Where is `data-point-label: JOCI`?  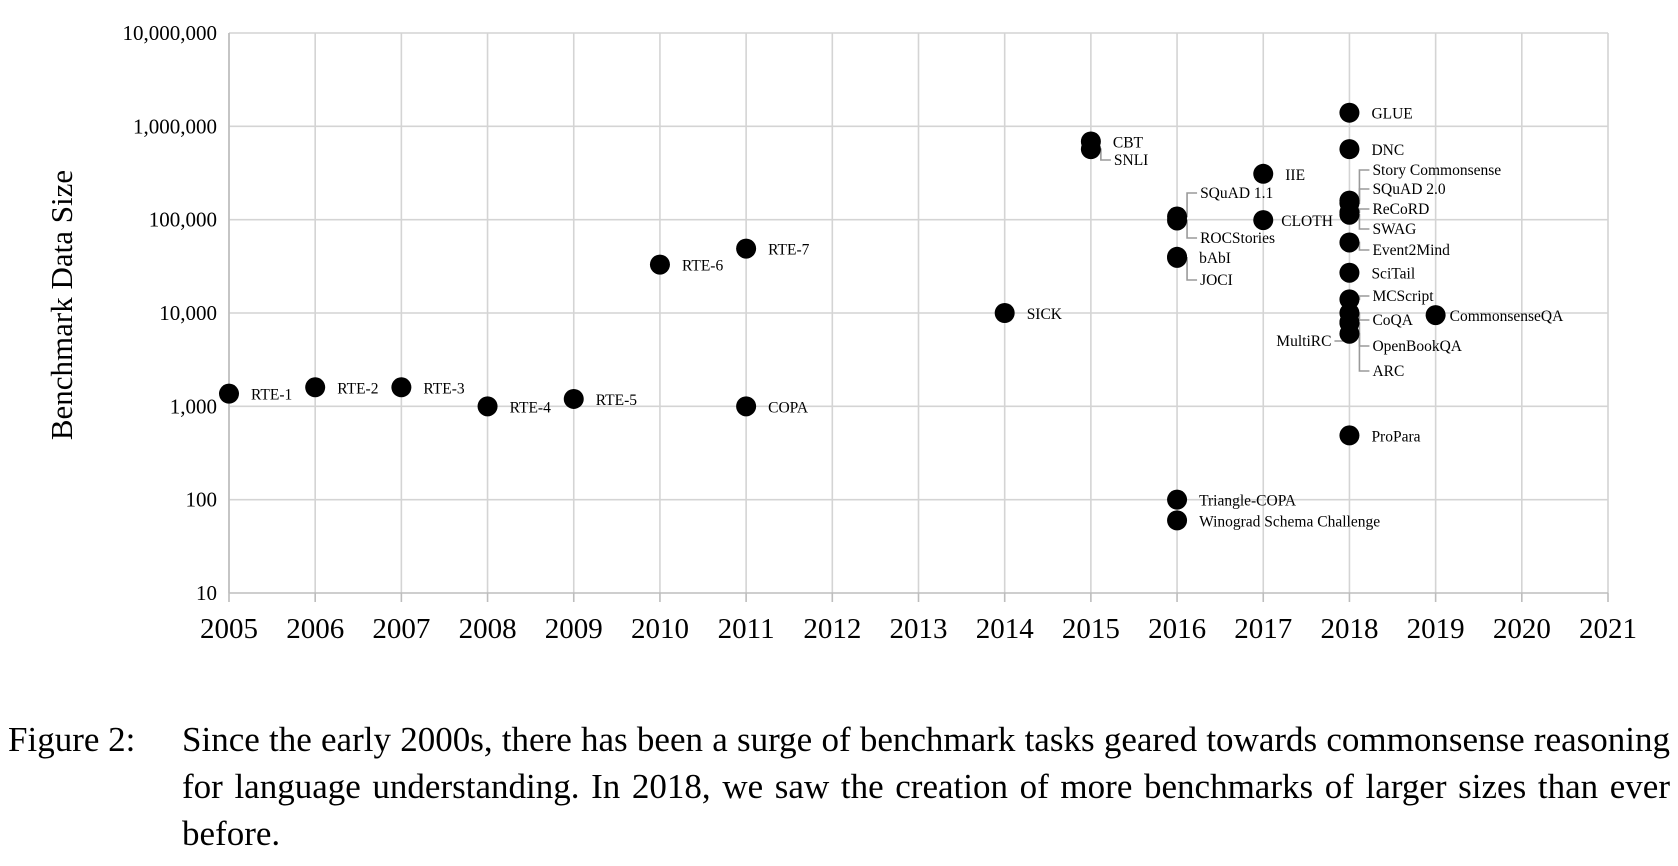
data-point-label: JOCI is located at coordinates (1216, 280).